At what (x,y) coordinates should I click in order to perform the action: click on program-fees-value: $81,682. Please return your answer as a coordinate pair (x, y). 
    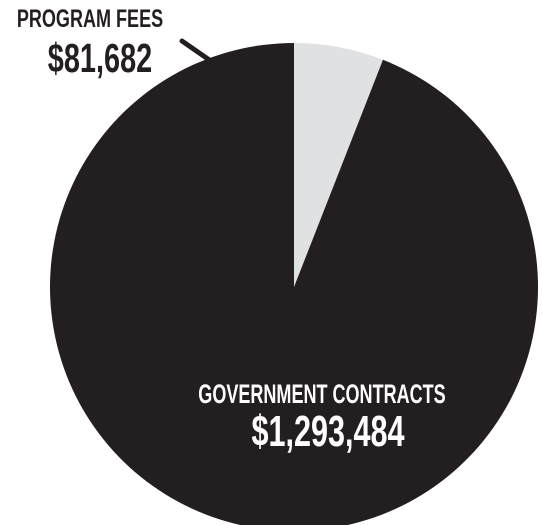
    Looking at the image, I should click on (100, 58).